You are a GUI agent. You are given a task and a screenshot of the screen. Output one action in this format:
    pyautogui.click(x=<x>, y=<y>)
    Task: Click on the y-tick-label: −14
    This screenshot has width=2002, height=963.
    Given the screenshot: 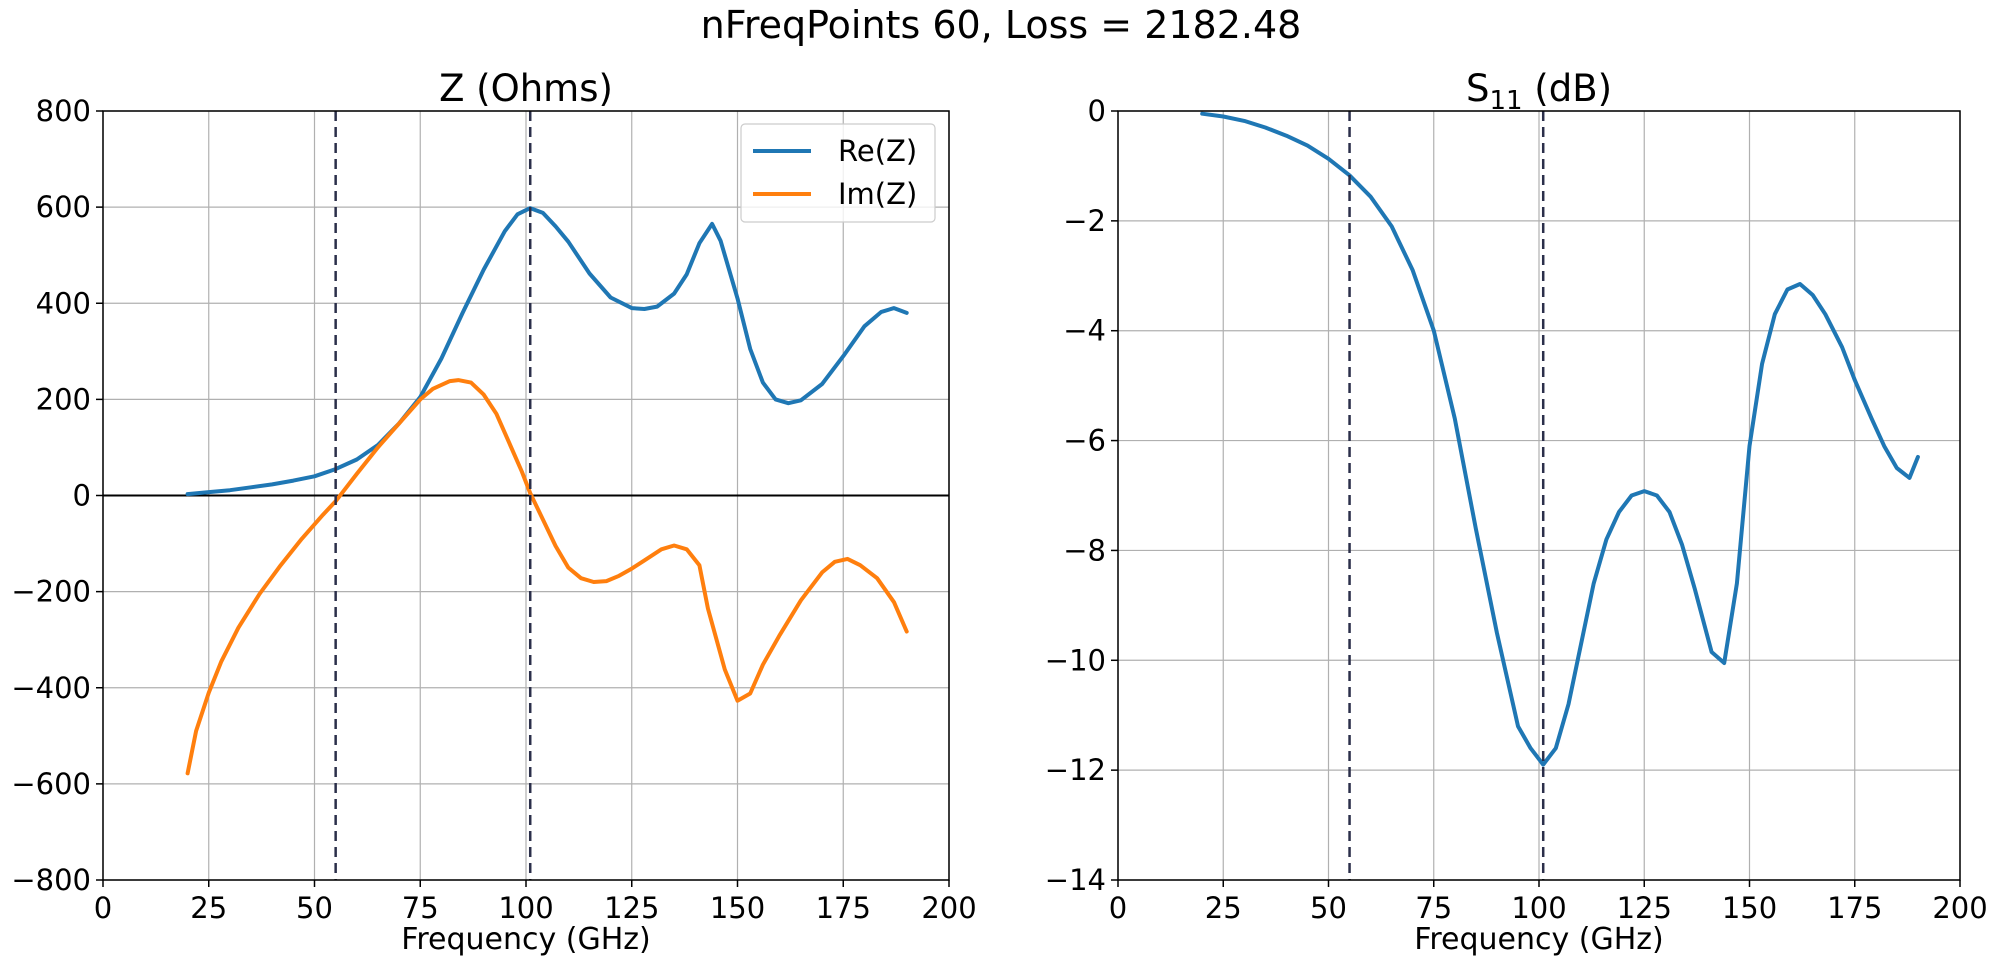 What is the action you would take?
    pyautogui.click(x=1075, y=880)
    